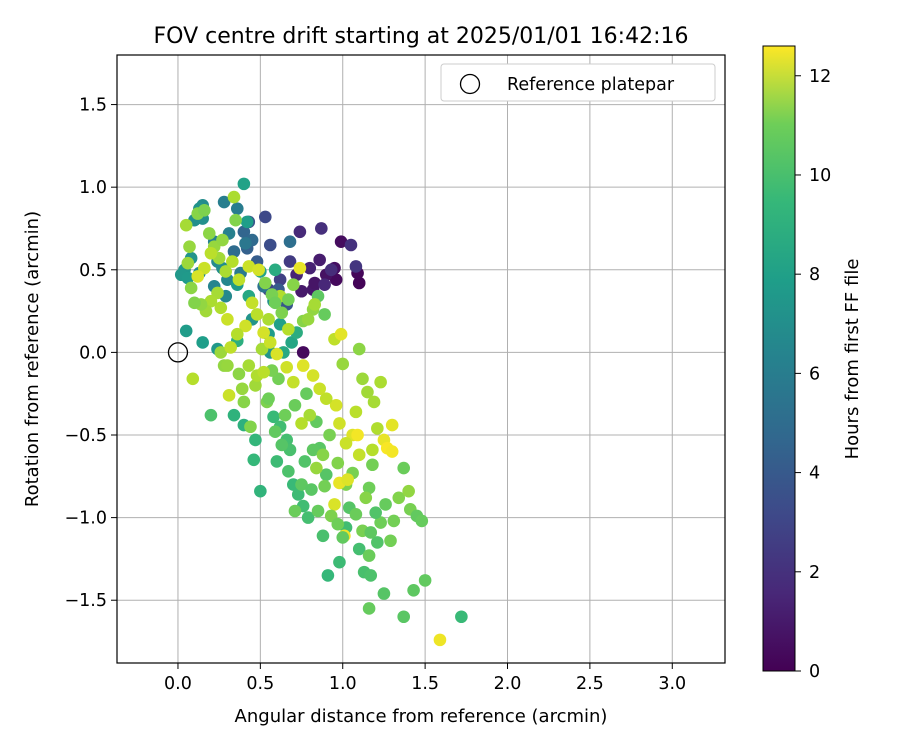  I want to click on x-tick-label: 3.0, so click(672, 684).